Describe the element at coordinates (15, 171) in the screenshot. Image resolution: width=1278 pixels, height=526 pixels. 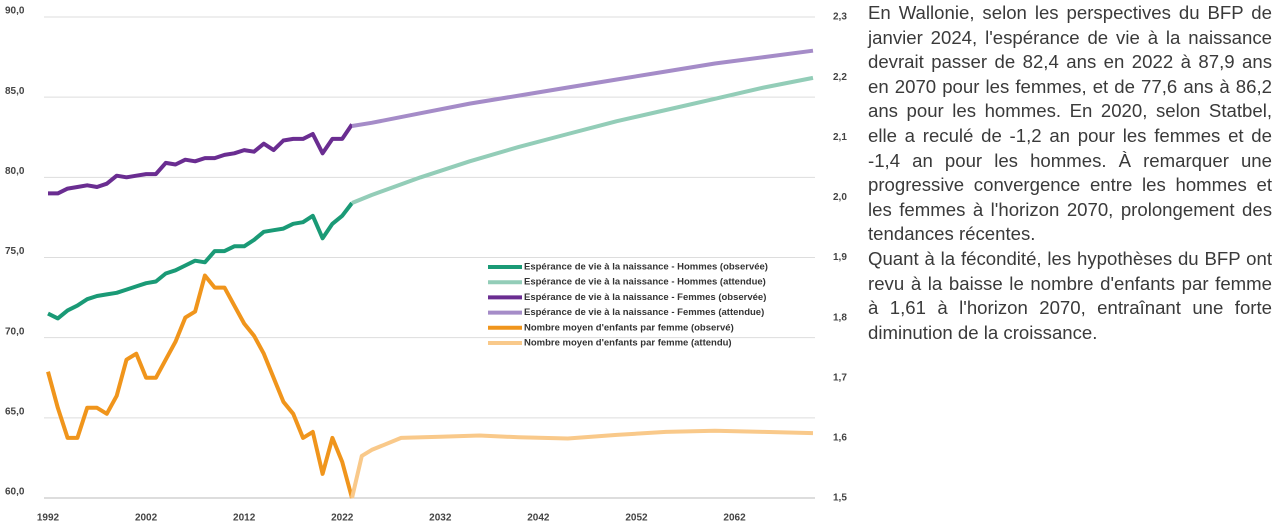
I see `y-tick-label: 80,0` at that location.